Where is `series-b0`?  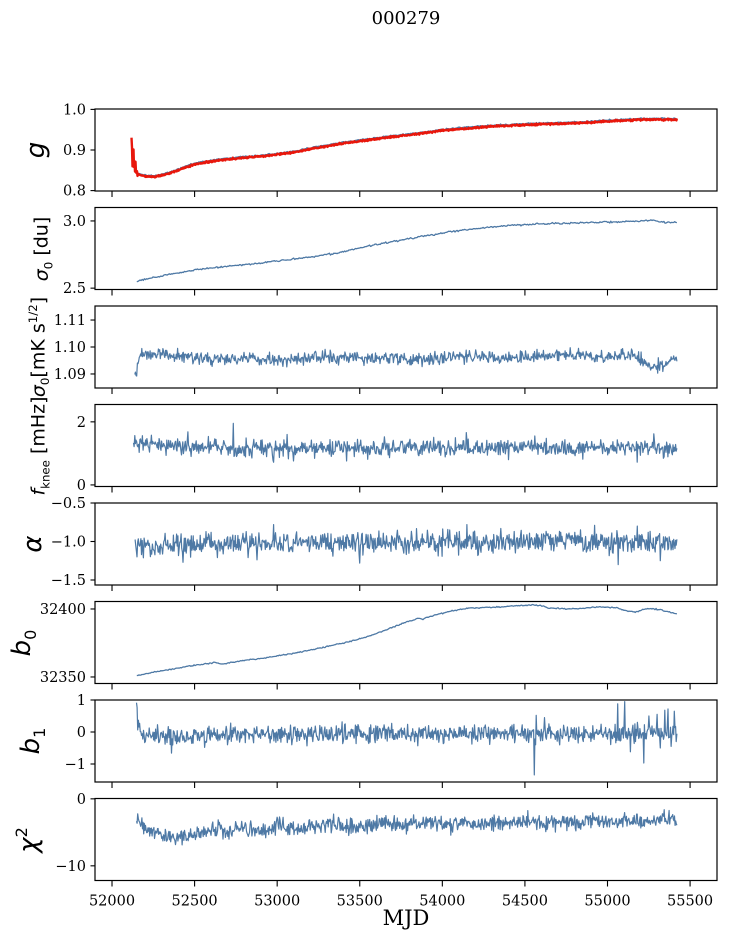
series-b0 is located at coordinates (407, 640).